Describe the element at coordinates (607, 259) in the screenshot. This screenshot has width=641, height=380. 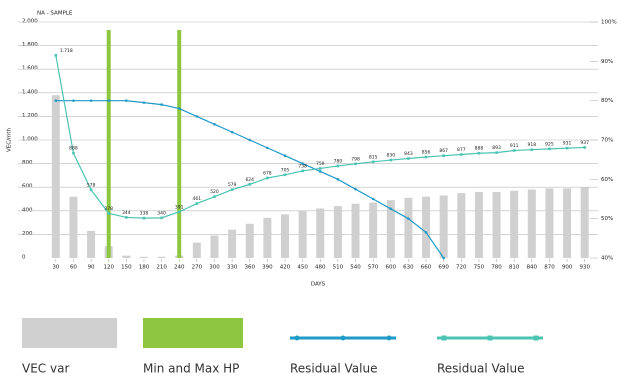
I see `y2-tick-label: 40%` at that location.